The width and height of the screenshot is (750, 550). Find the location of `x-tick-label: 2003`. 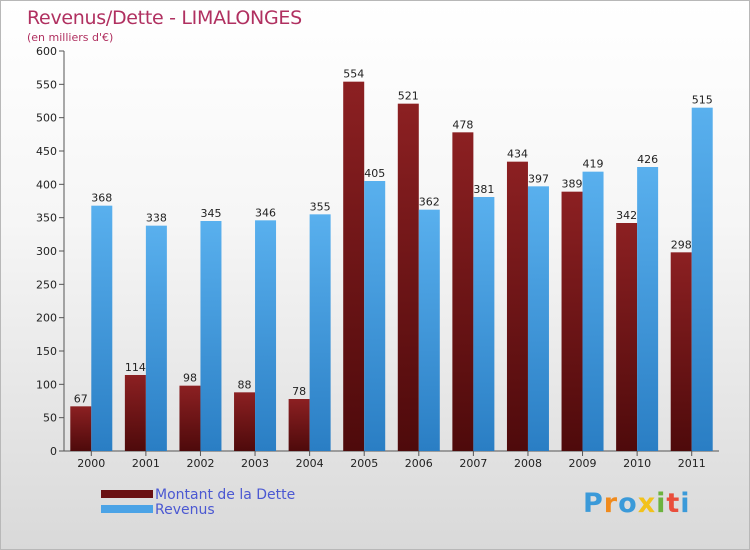

x-tick-label: 2003 is located at coordinates (255, 463).